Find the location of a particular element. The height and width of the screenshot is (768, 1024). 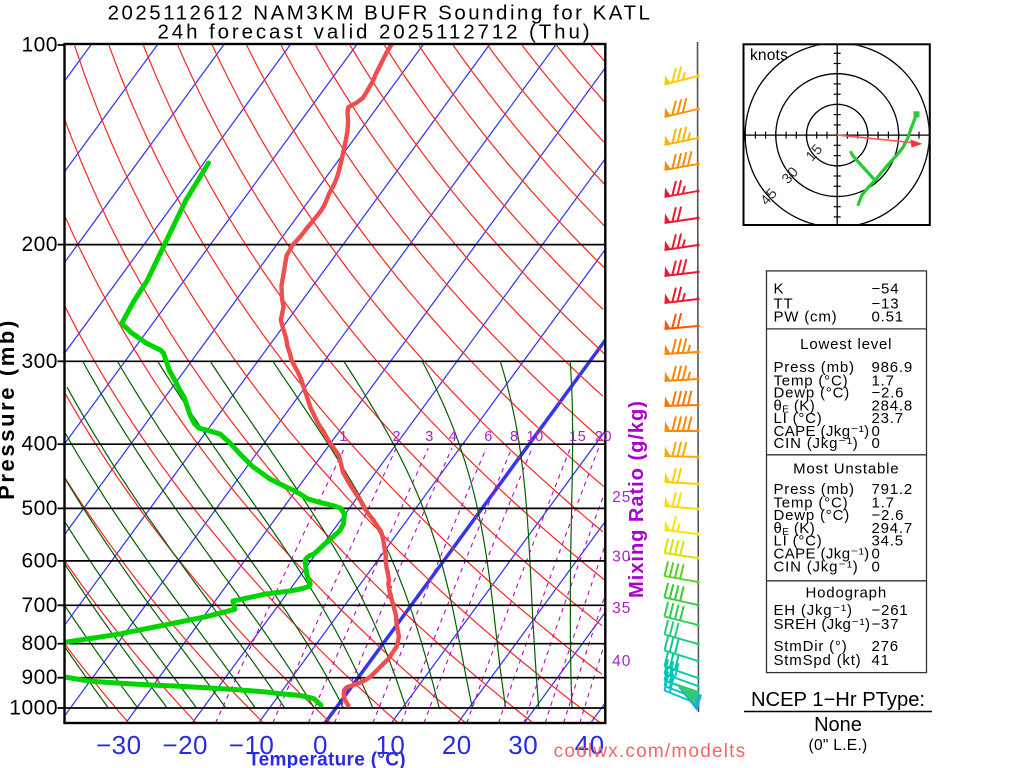

svg-text: 35 is located at coordinates (621, 608).